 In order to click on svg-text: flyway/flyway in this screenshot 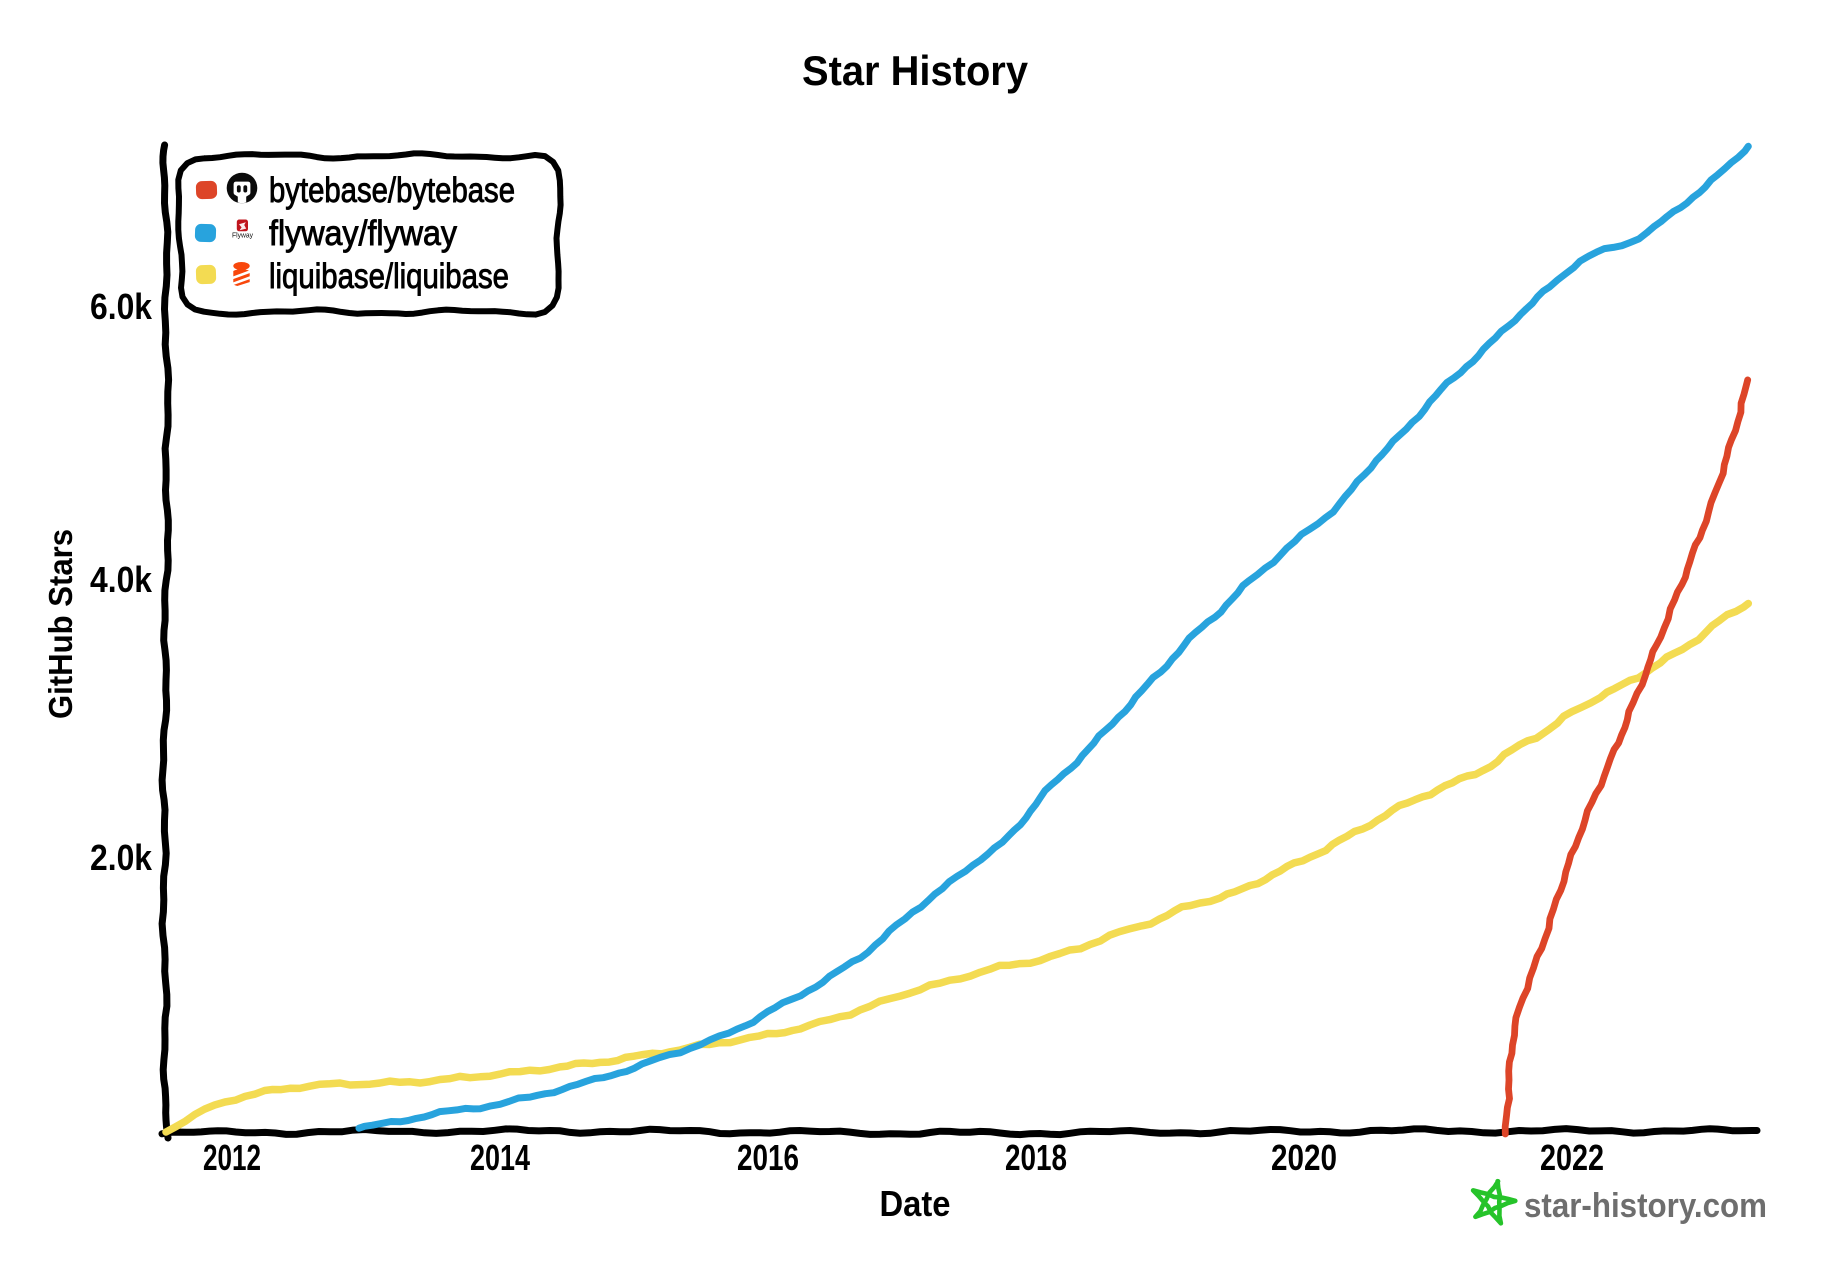, I will do `click(363, 233)`.